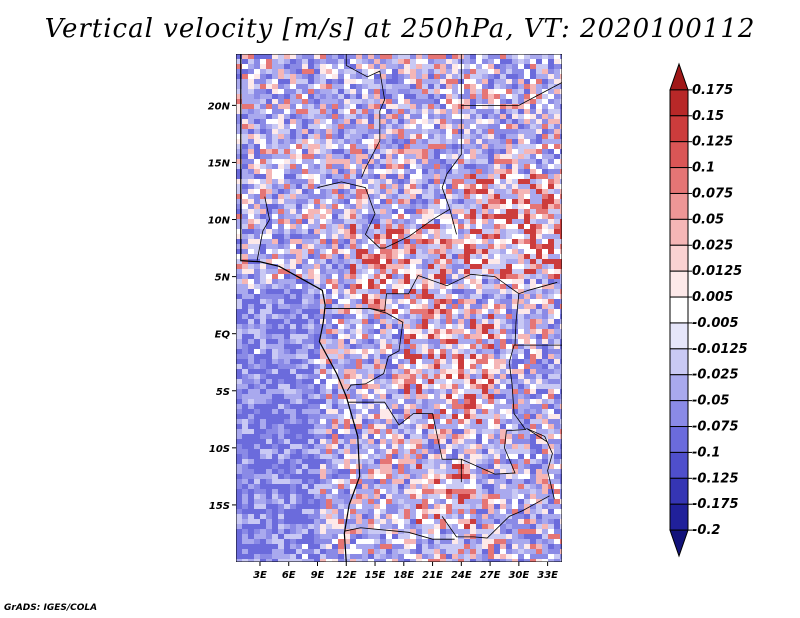 Image resolution: width=800 pixels, height=618 pixels. I want to click on x-axis: 3E 6E 9E 12E 15E 18E 21E 24E 27E 30E 33E, so click(405, 571).